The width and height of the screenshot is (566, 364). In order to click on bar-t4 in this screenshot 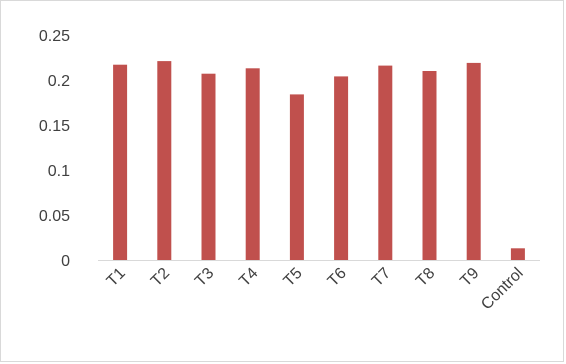, I will do `click(252, 164)`.